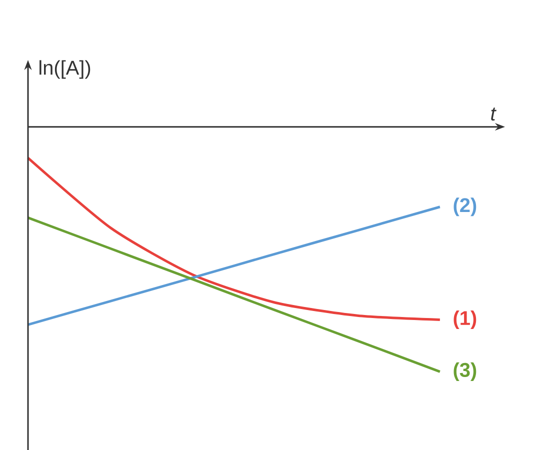 This screenshot has width=534, height=450. Describe the element at coordinates (493, 114) in the screenshot. I see `x-axis-title: t` at that location.